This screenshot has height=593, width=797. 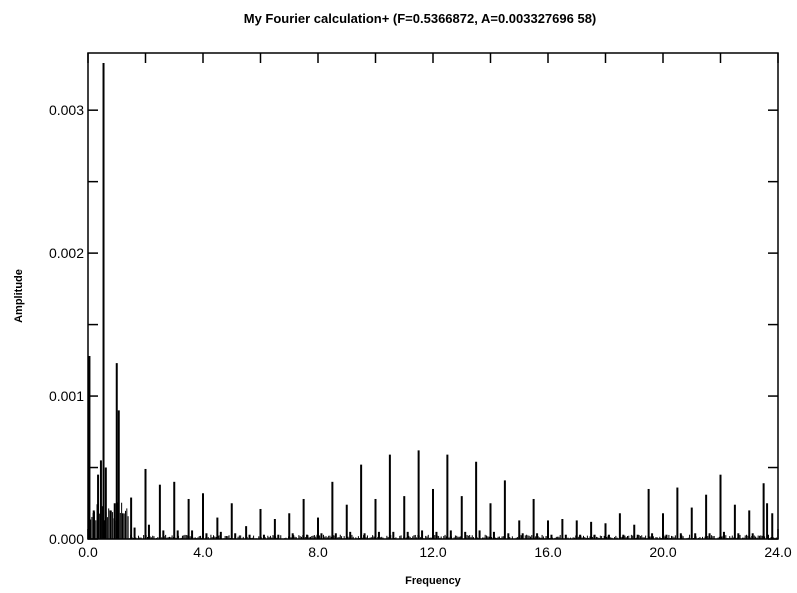 I want to click on x-axis-title: Frequency, so click(x=433, y=581).